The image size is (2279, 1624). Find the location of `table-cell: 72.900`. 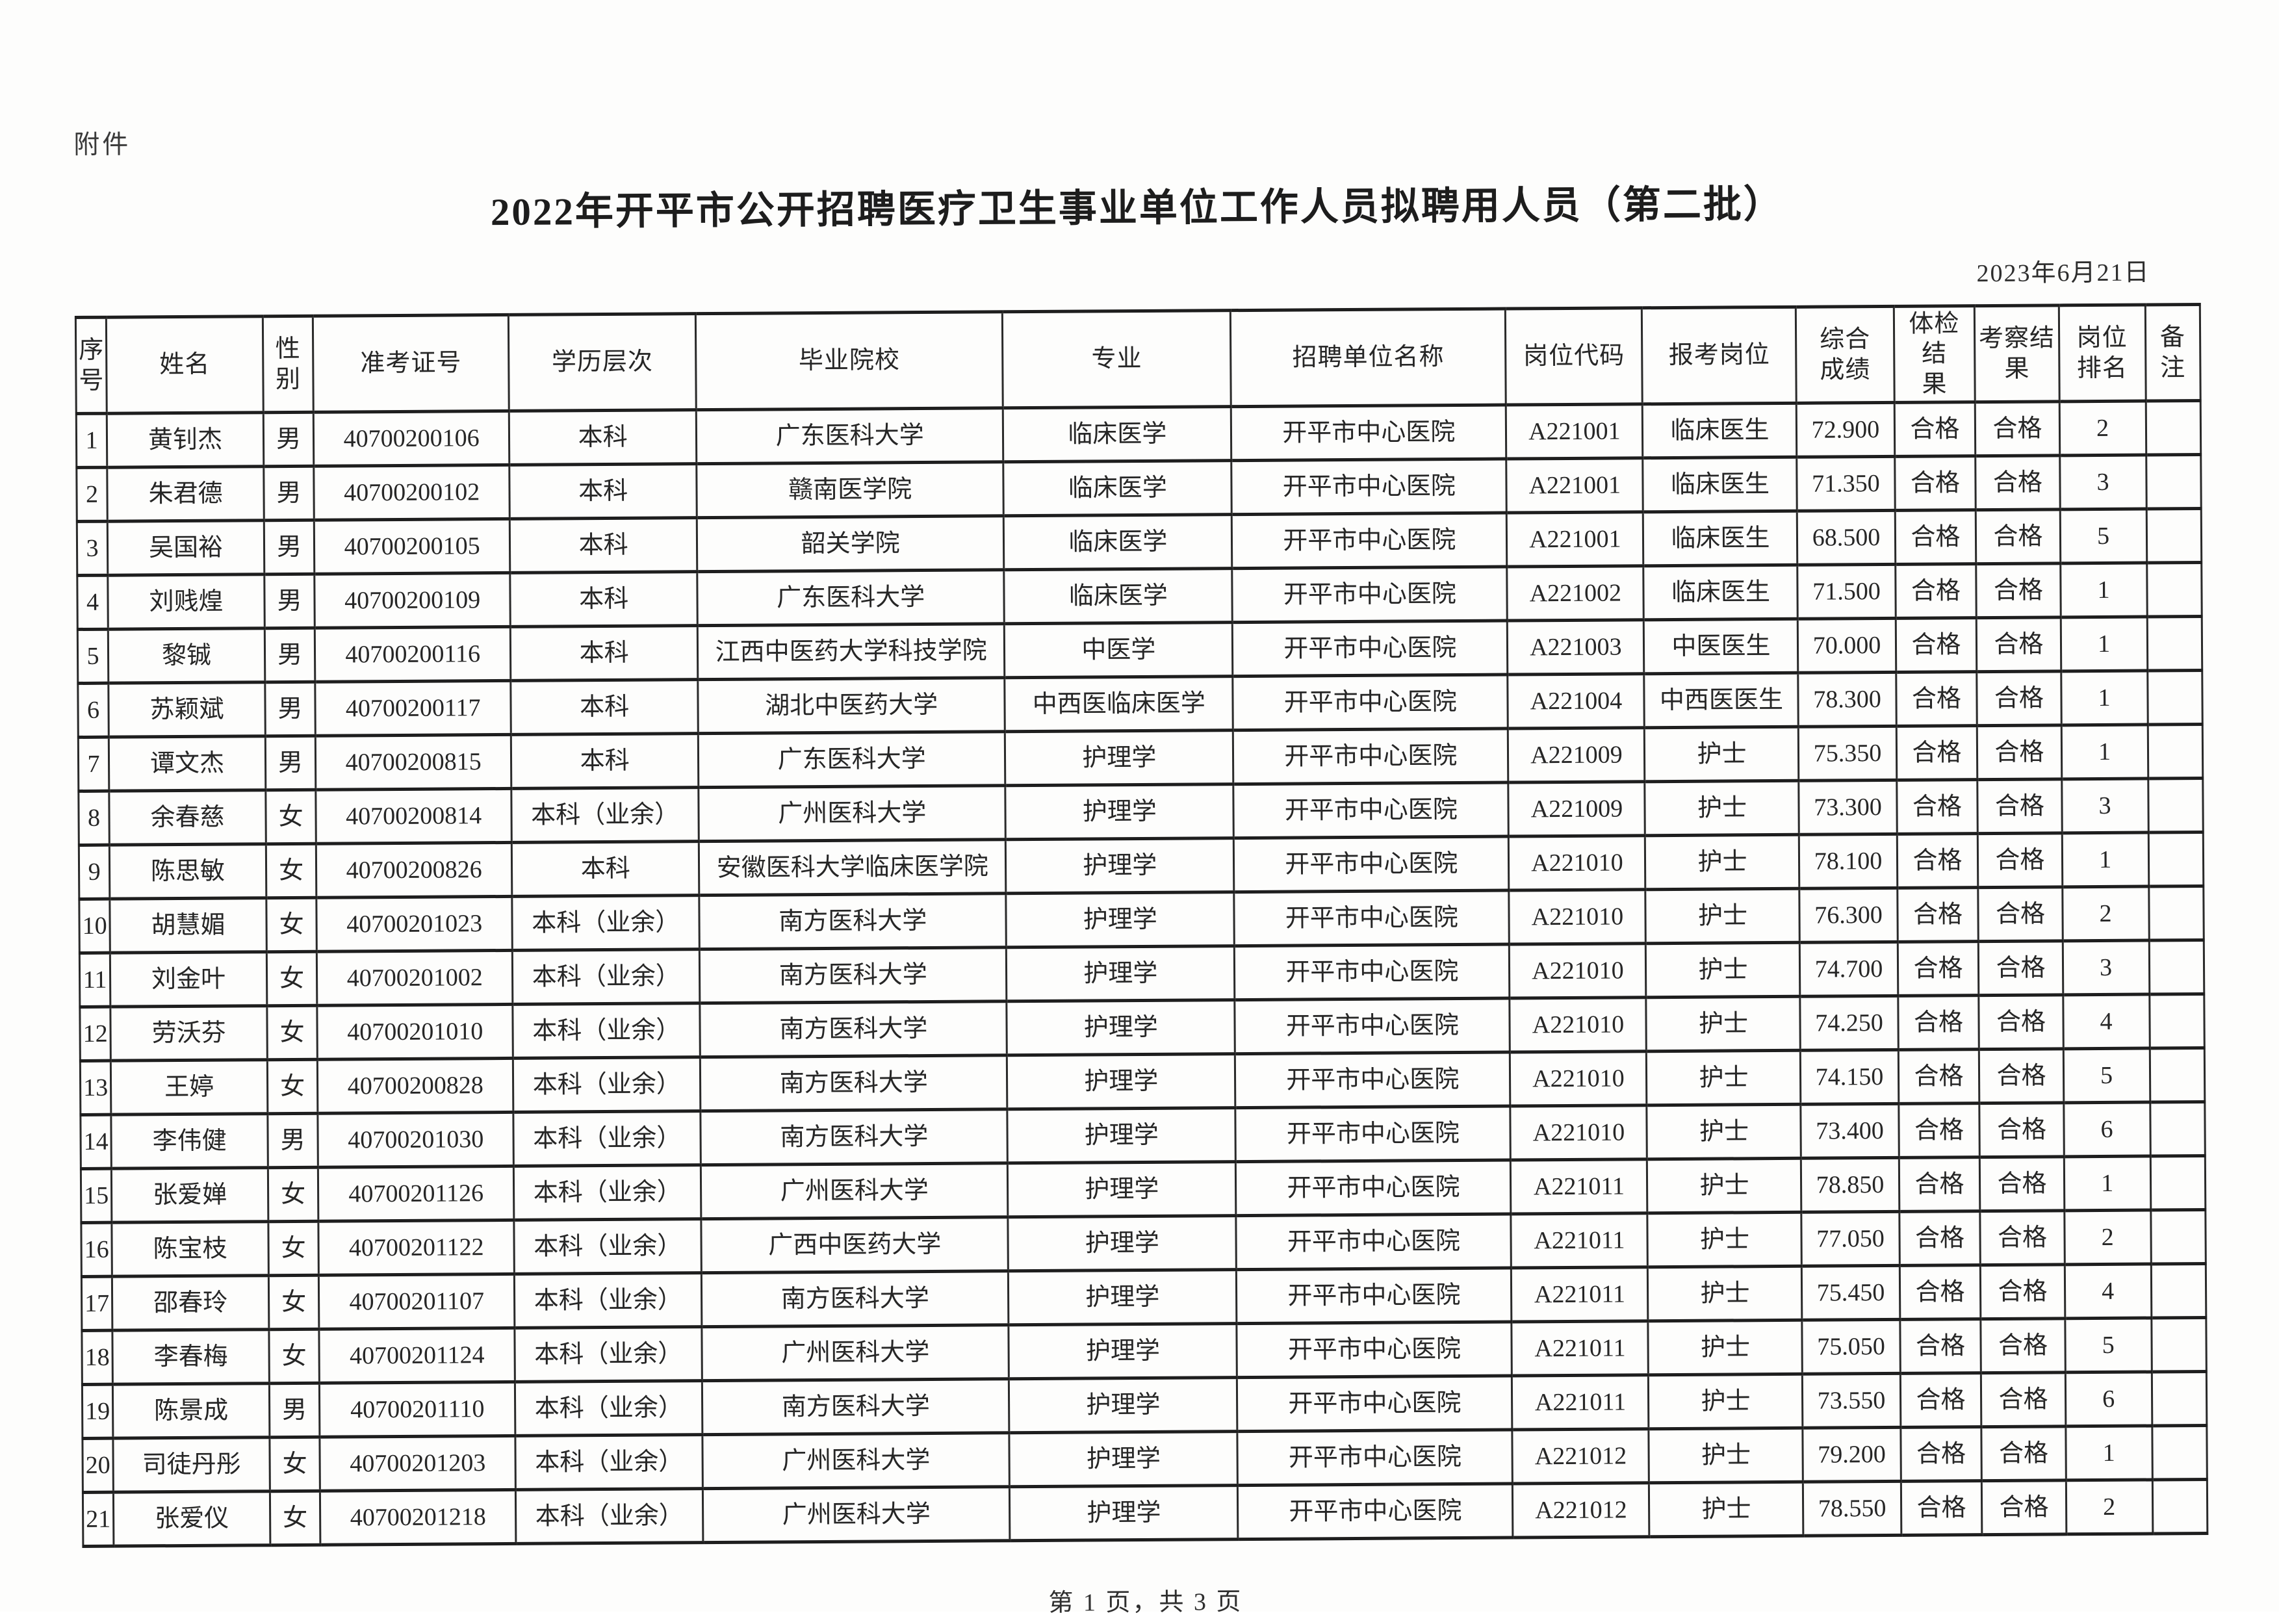

table-cell: 72.900 is located at coordinates (1845, 430).